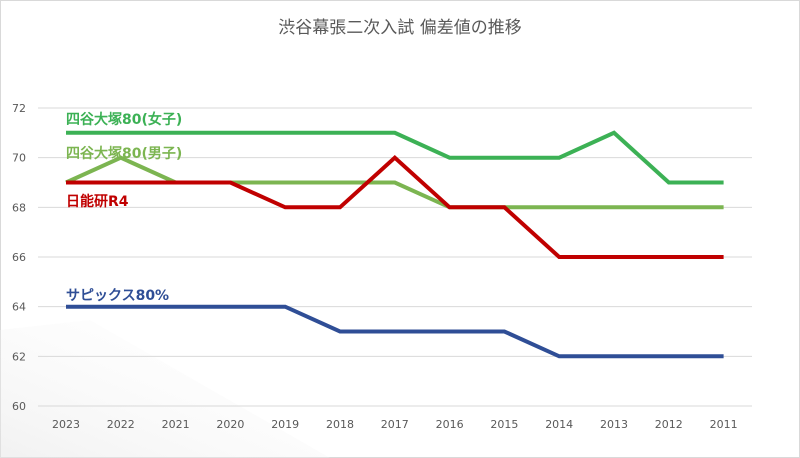 This screenshot has height=458, width=800. What do you see at coordinates (230, 424) in the screenshot?
I see `x-tick-label: 2020` at bounding box center [230, 424].